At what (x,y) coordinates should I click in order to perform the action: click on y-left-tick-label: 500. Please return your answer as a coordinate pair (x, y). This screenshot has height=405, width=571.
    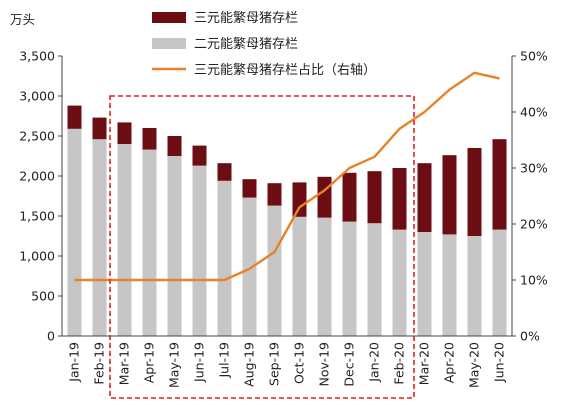
    Looking at the image, I should click on (43, 296).